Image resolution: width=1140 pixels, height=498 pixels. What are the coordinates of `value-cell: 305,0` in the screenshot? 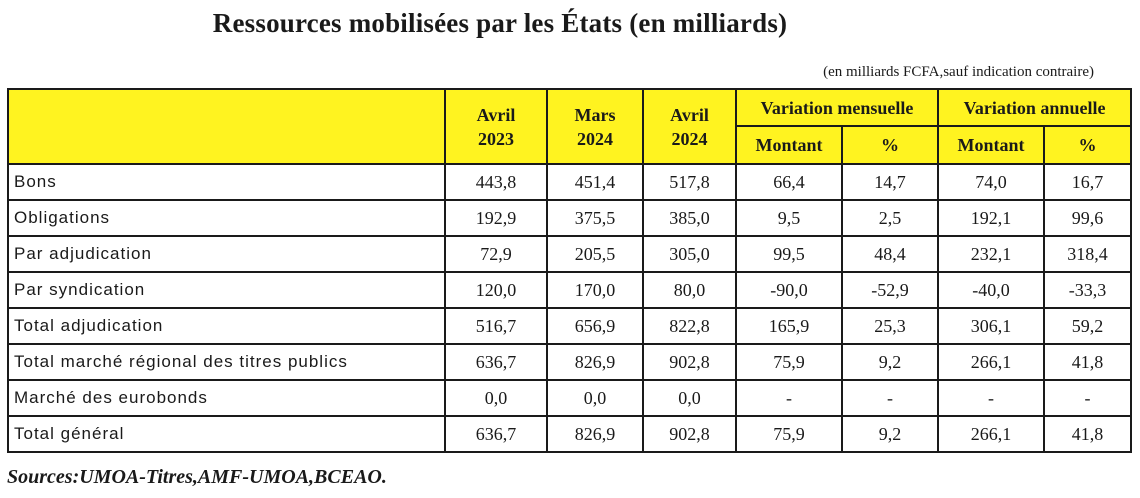 It's located at (689, 254).